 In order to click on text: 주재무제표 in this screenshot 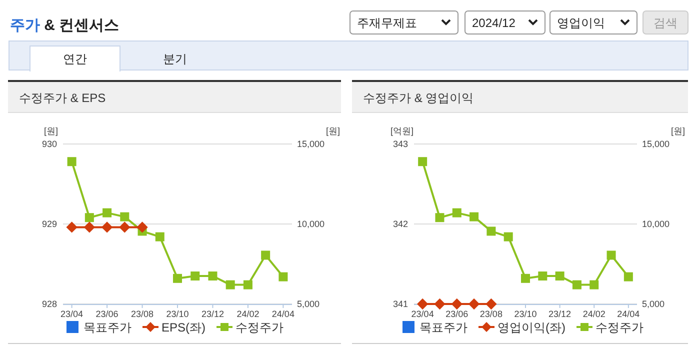, I will do `click(387, 23)`.